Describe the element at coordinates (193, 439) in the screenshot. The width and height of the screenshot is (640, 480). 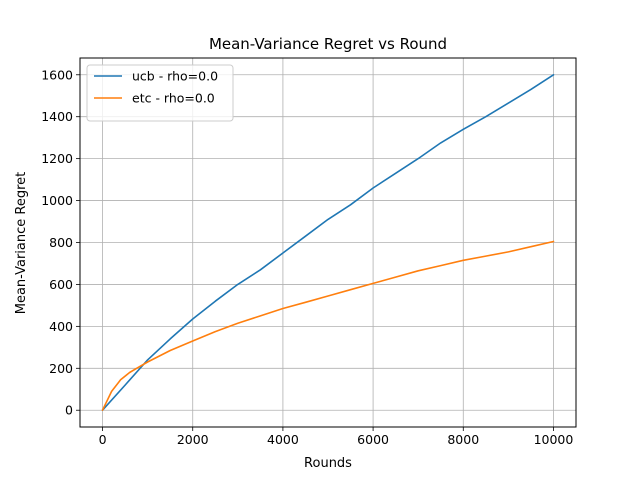
I see `x-tick-label: 2000` at that location.